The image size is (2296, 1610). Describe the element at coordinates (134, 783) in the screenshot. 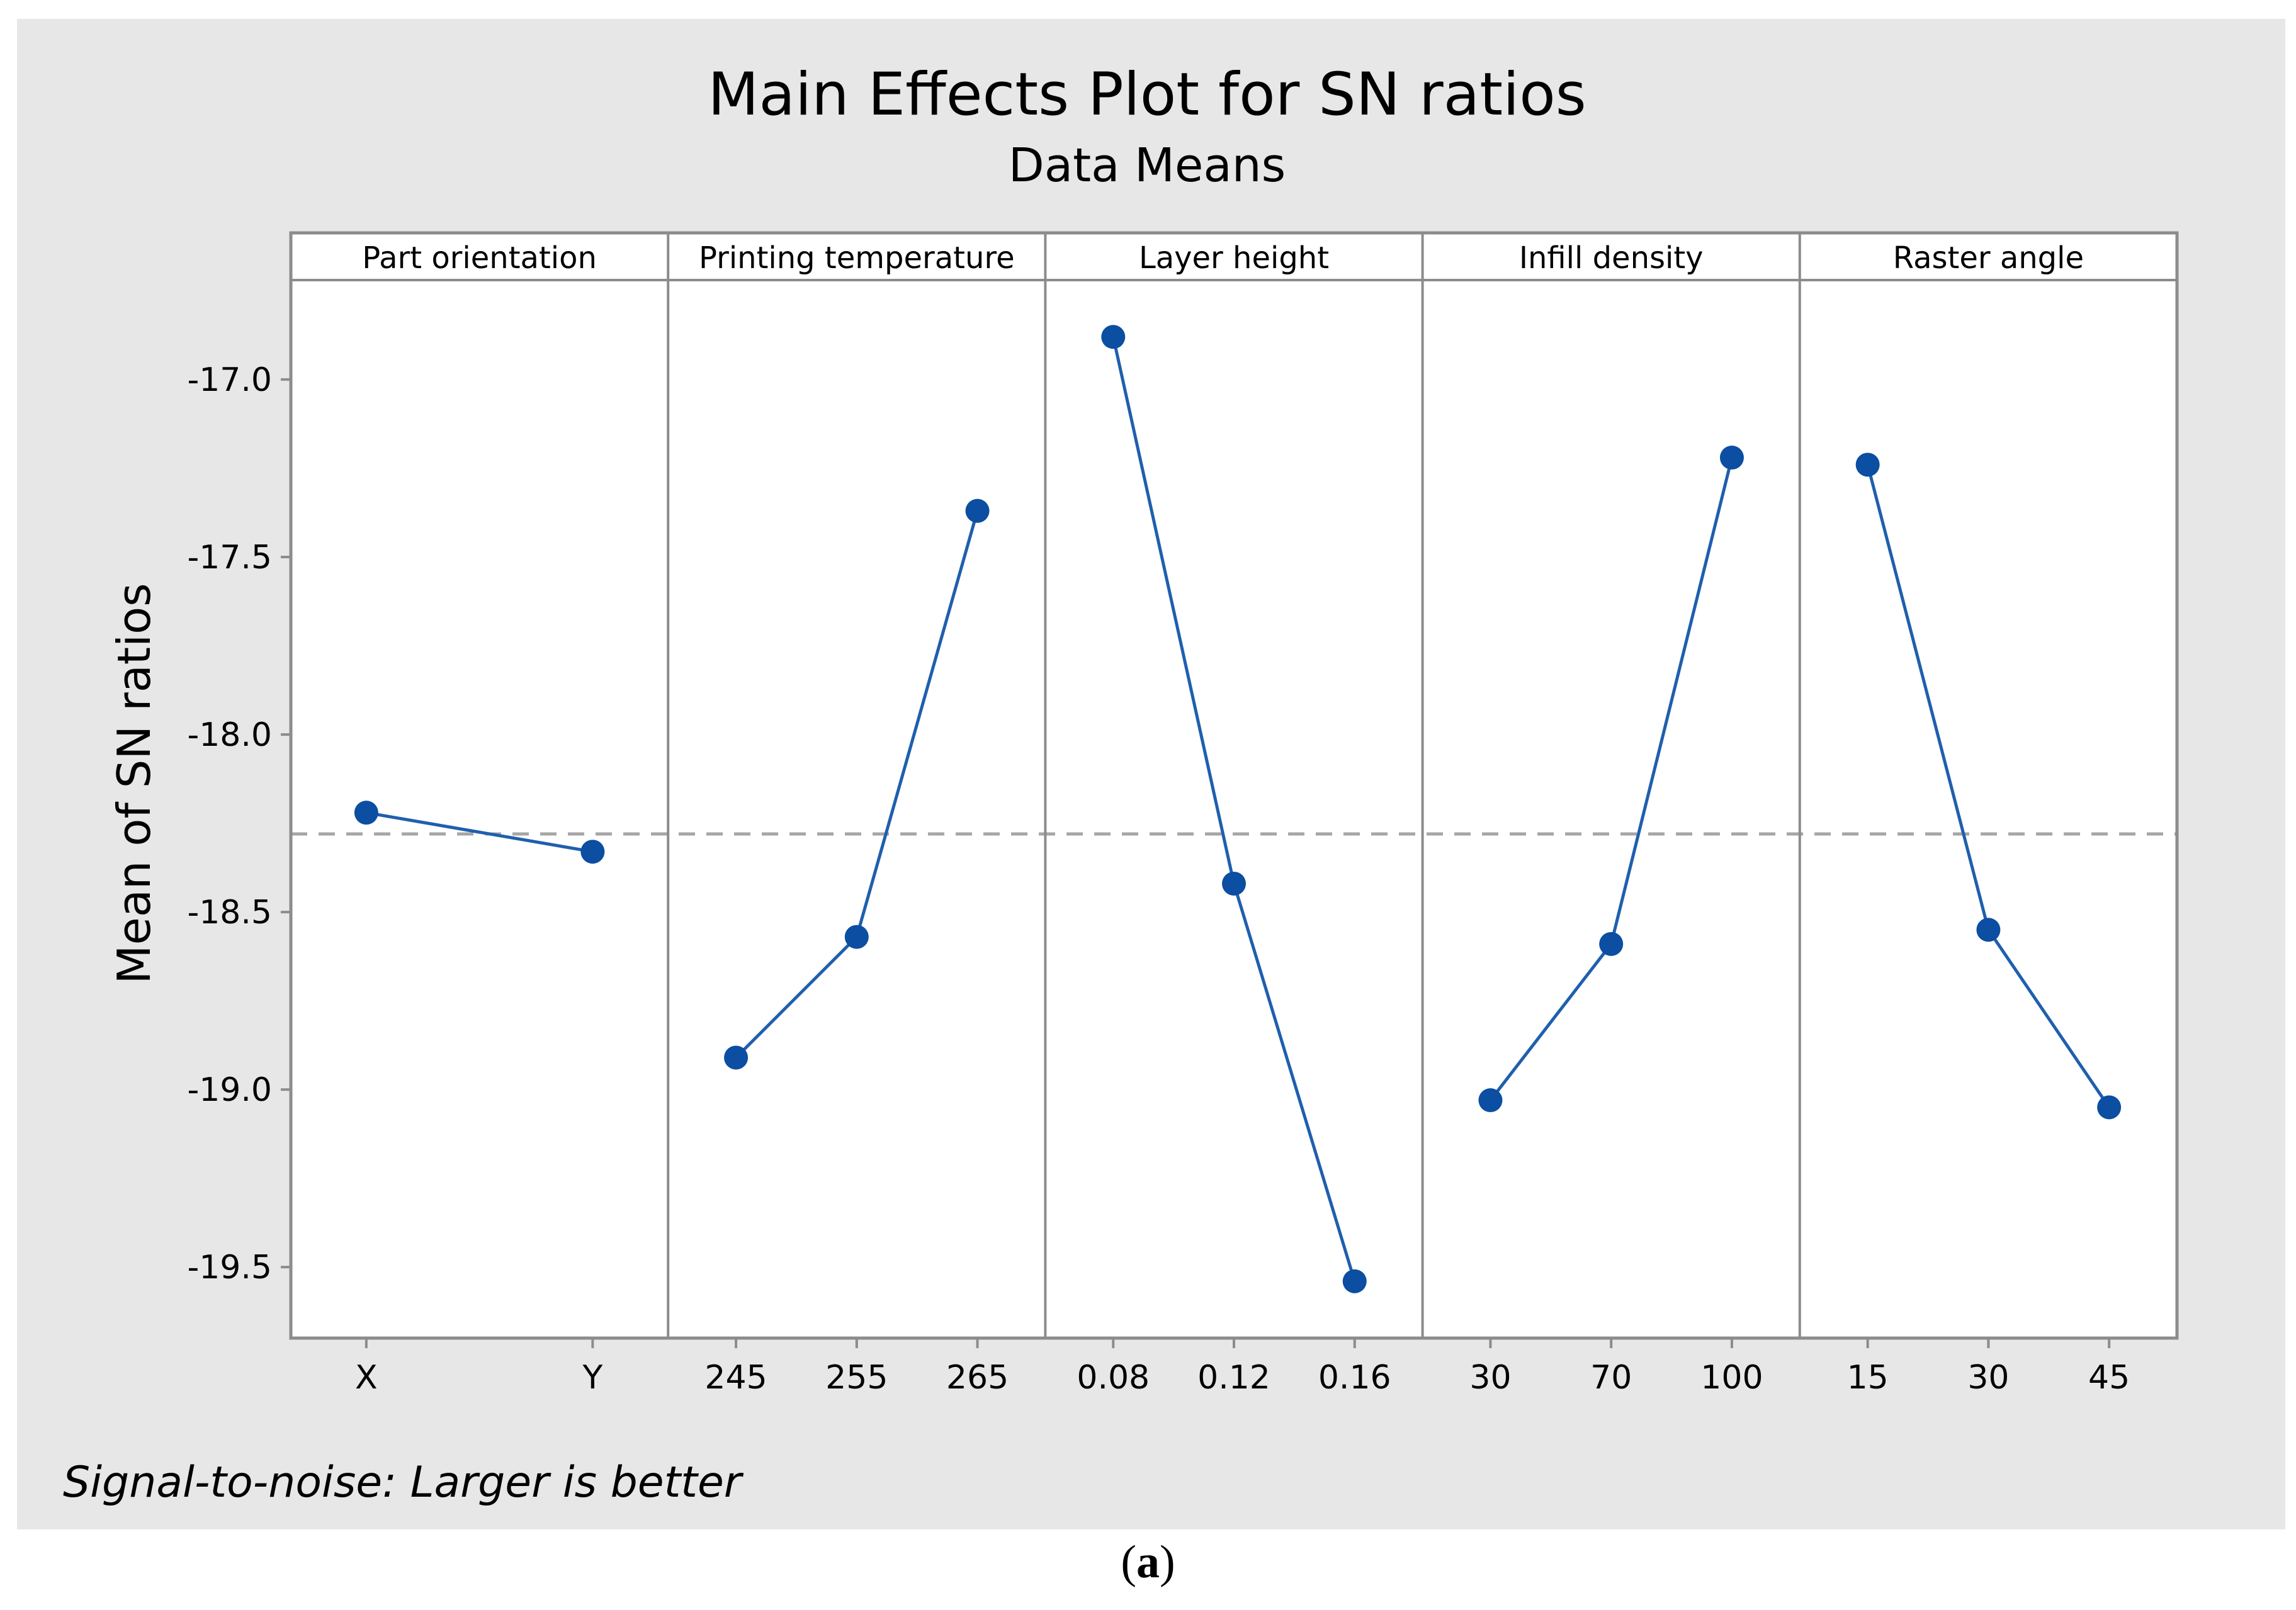

I see `y-axis-label: Mean of SN ratios` at that location.